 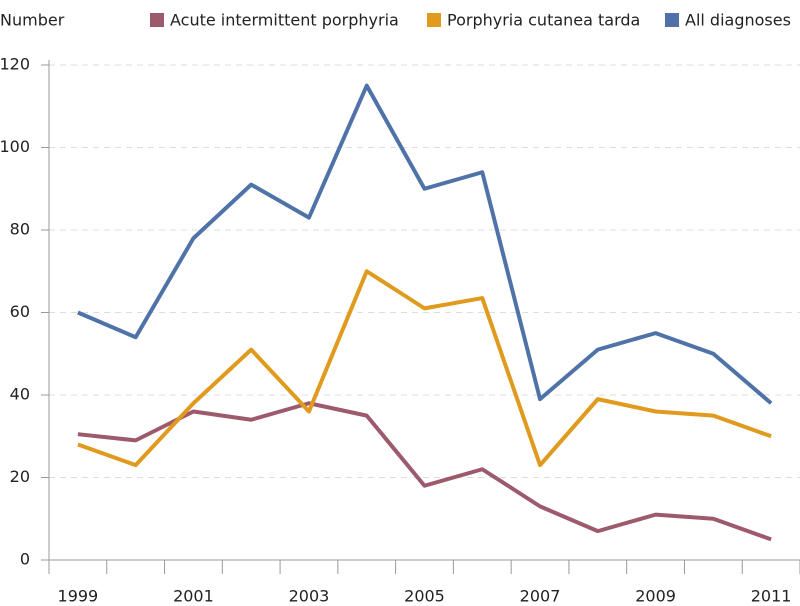 I want to click on legend-label: Acute intermittent porphyria, so click(x=284, y=20).